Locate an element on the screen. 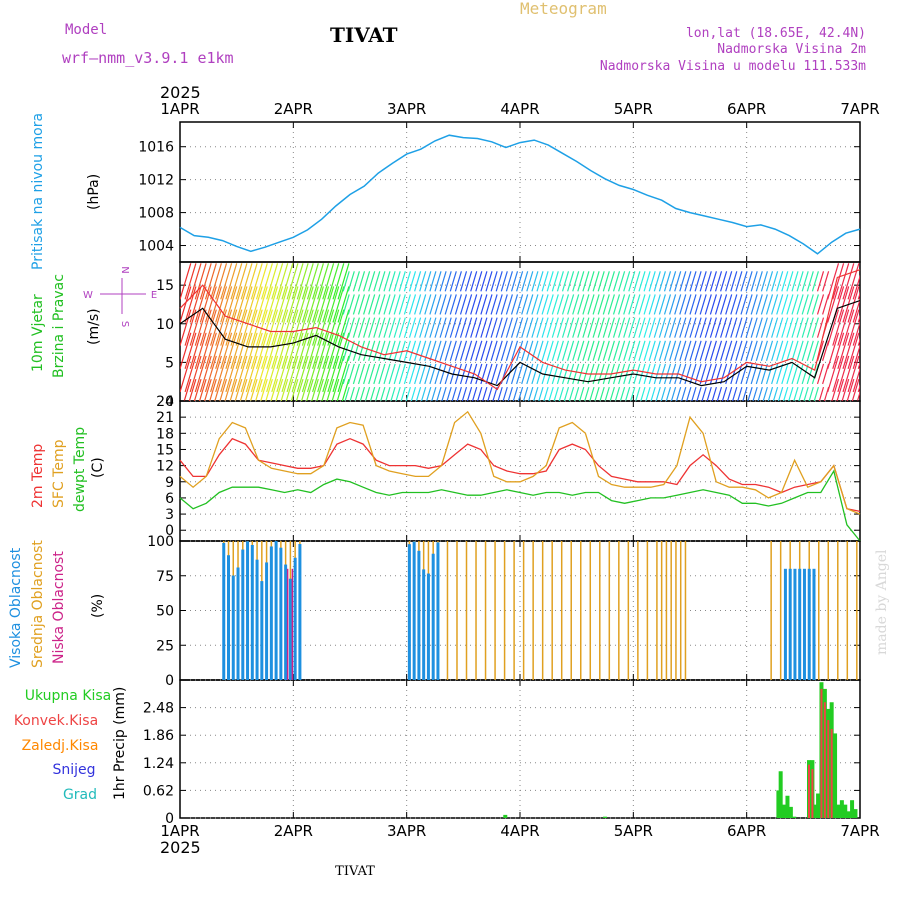 The image size is (900, 900). compass-w: W is located at coordinates (88, 295).